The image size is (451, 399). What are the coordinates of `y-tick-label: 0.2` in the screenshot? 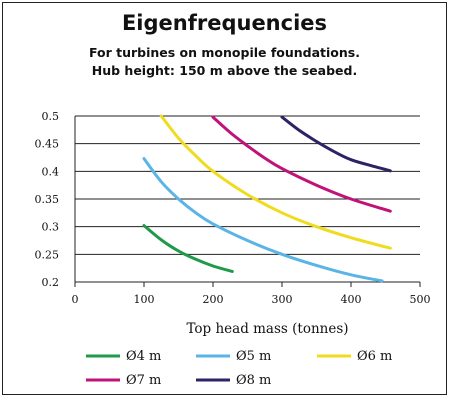 It's located at (51, 282).